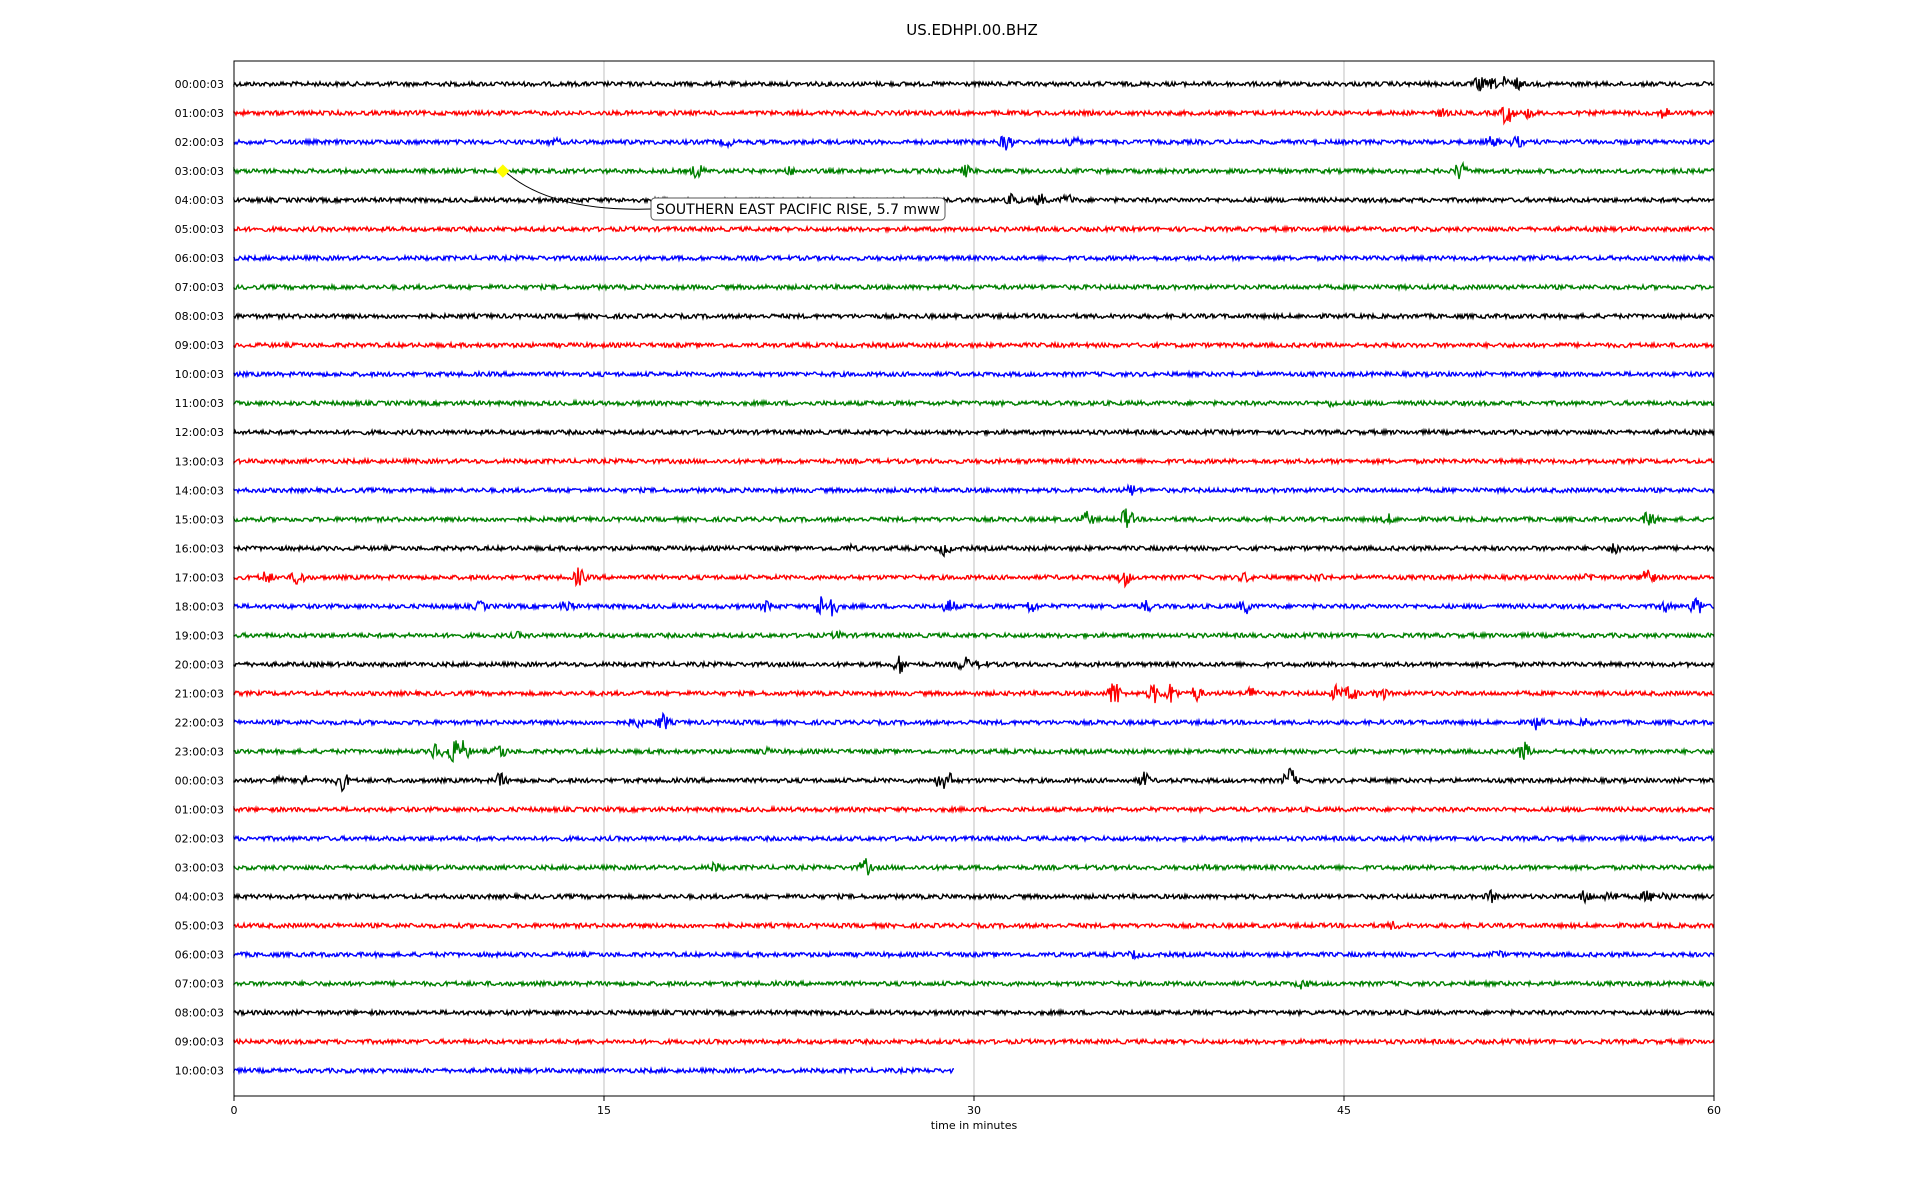 The width and height of the screenshot is (1920, 1200). What do you see at coordinates (199, 635) in the screenshot?
I see `hour-label: 19:00:03` at bounding box center [199, 635].